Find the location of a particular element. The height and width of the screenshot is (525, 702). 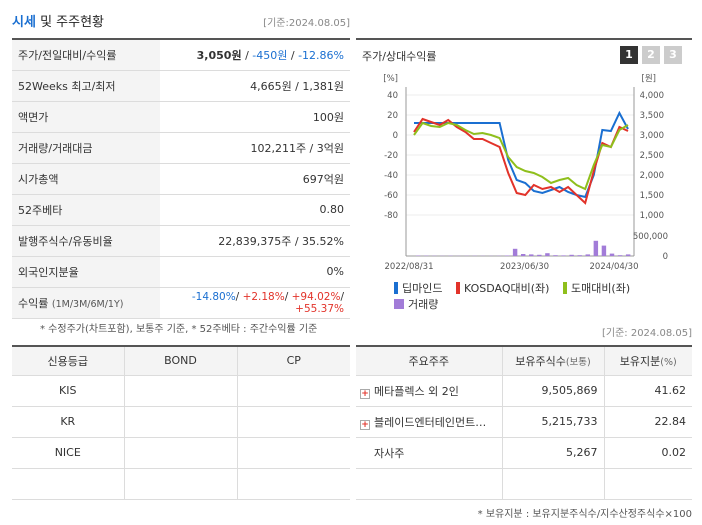

row-value: 0% is located at coordinates (255, 272).